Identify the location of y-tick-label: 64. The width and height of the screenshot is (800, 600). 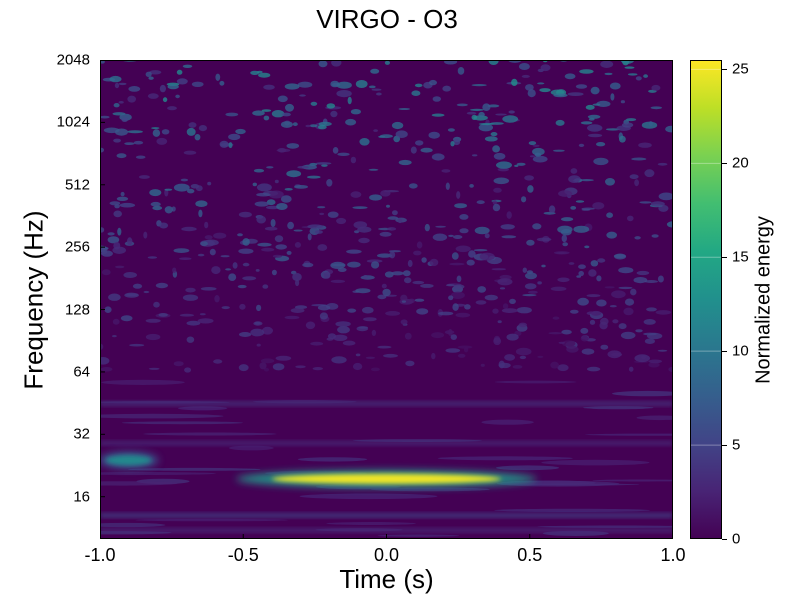
(81, 372).